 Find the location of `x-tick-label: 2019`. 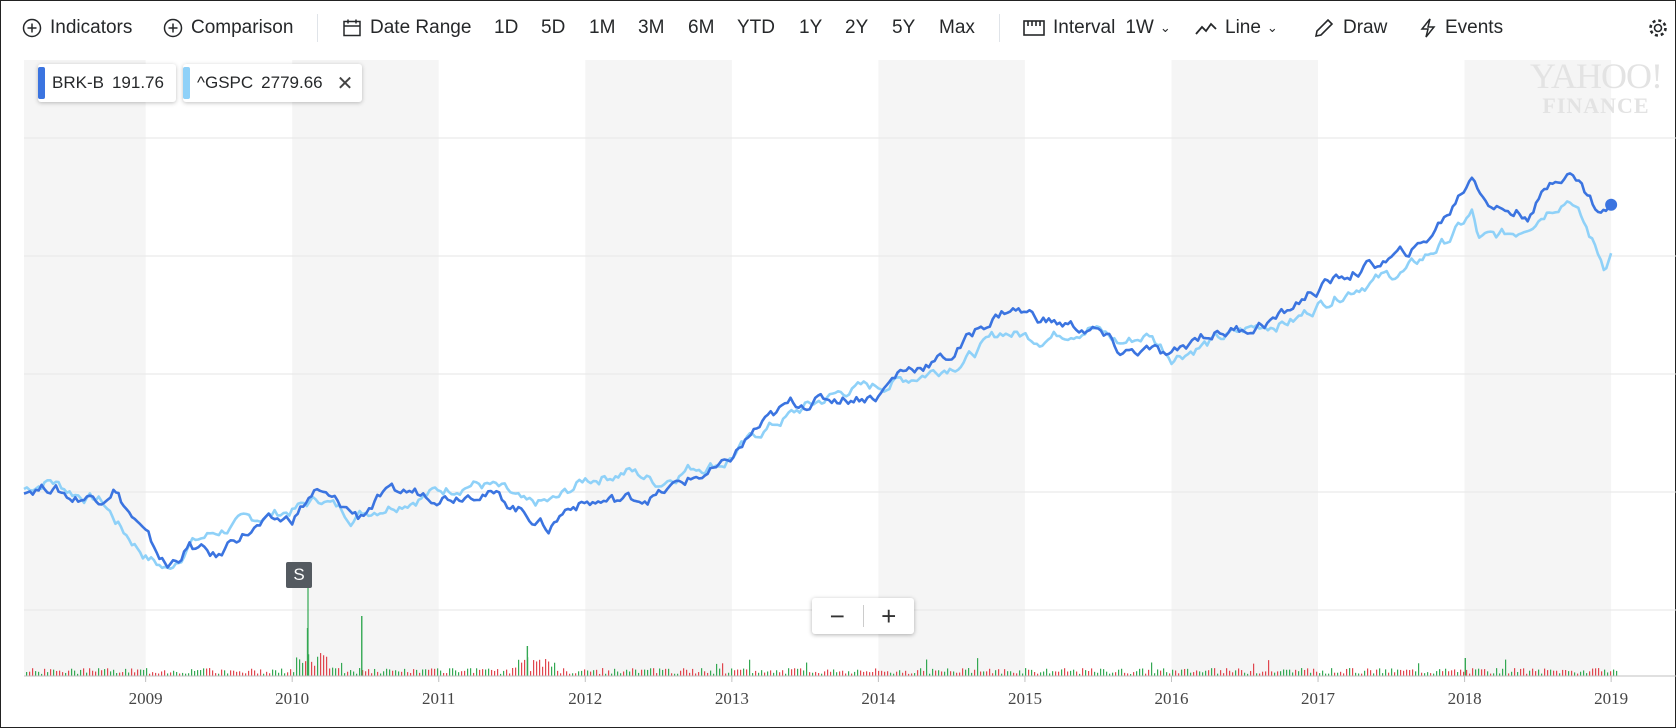

x-tick-label: 2019 is located at coordinates (1611, 698).